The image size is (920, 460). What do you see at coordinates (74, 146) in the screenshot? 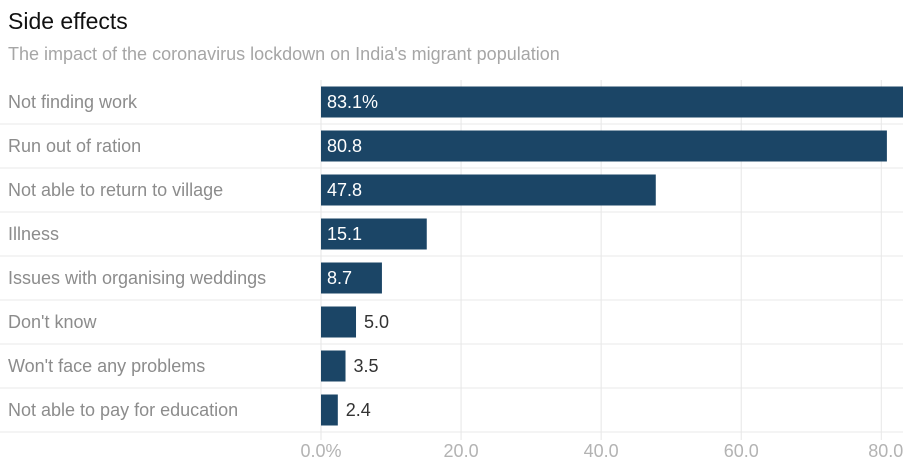
I see `category-label: Run out of ration` at bounding box center [74, 146].